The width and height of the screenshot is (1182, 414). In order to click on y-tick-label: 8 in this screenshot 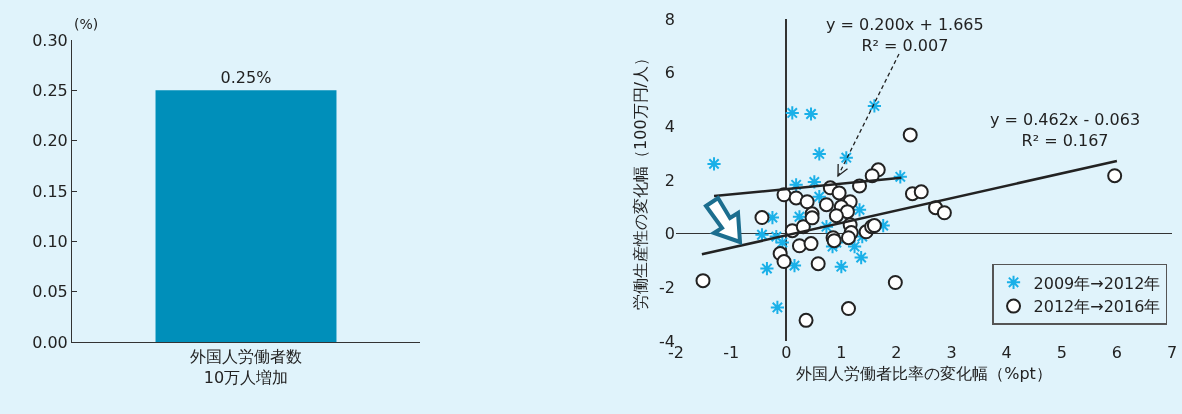, I will do `click(669, 19)`.